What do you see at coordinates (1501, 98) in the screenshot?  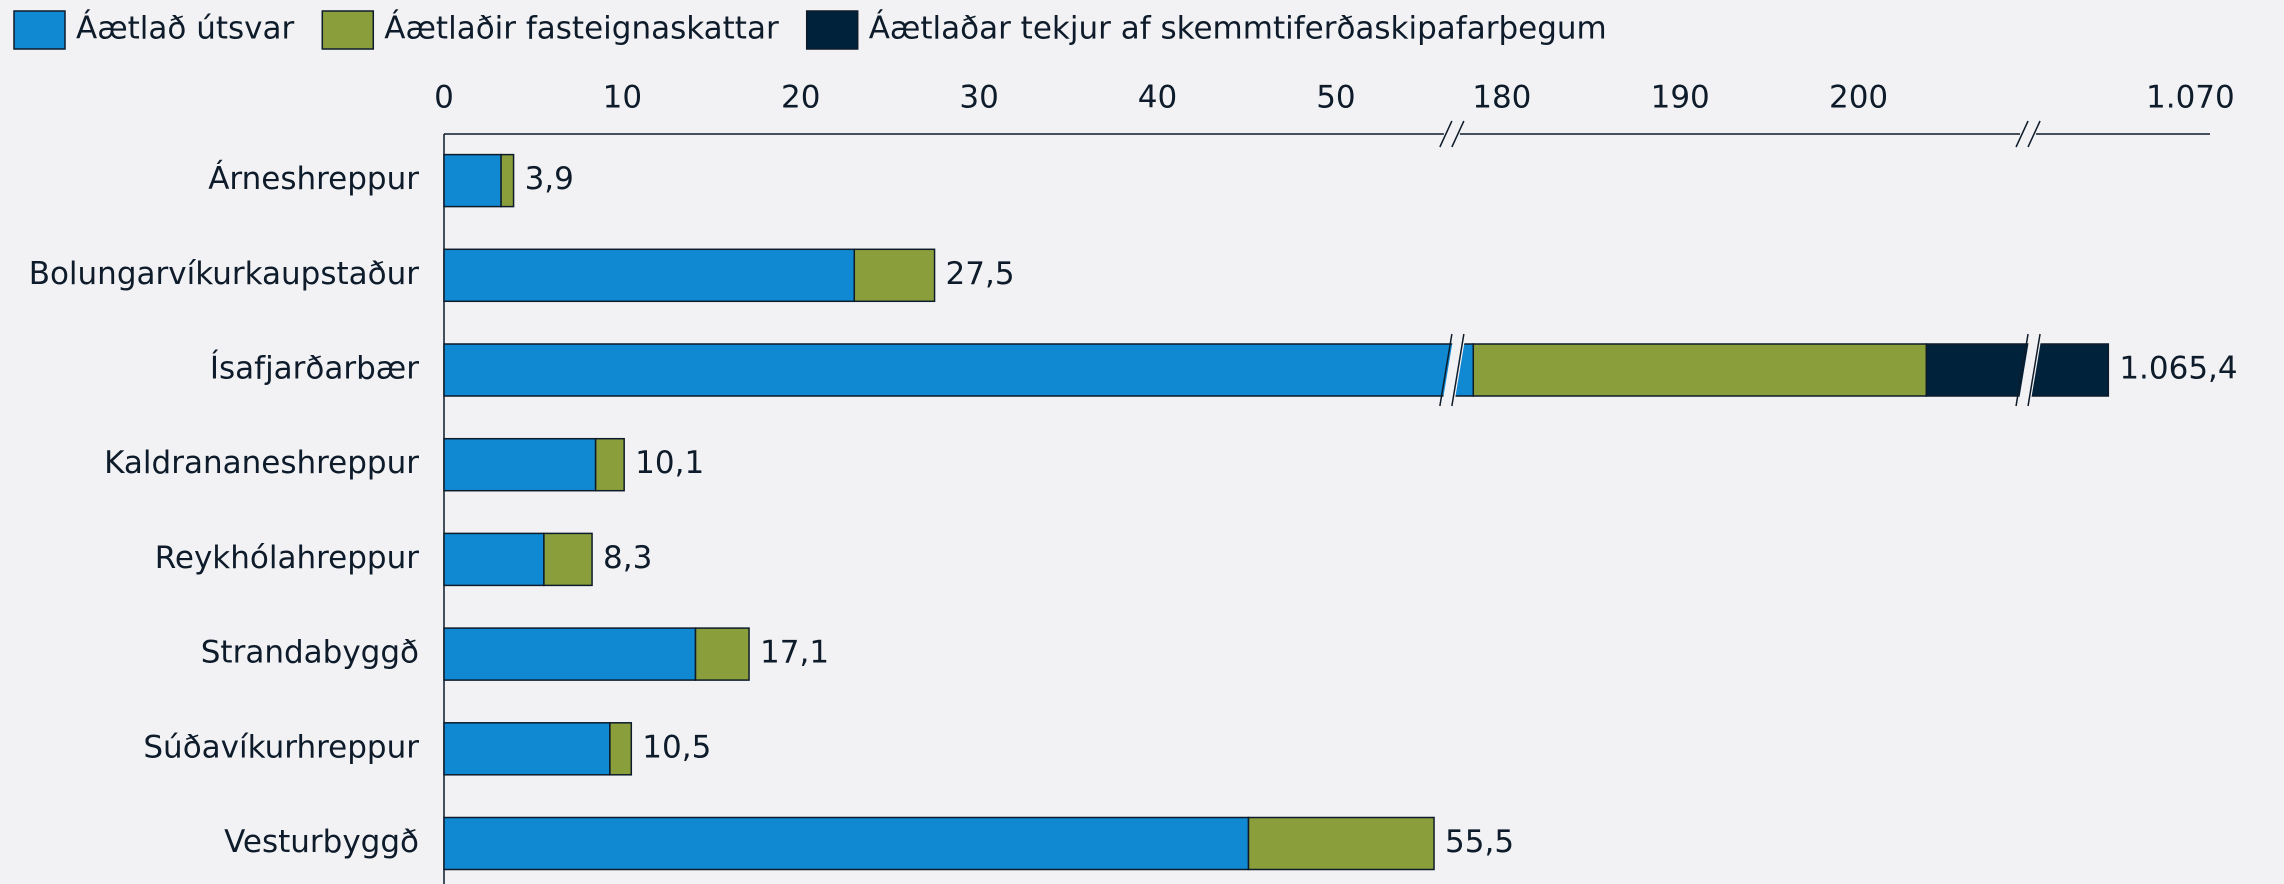 I see `x-tick-label: 180` at bounding box center [1501, 98].